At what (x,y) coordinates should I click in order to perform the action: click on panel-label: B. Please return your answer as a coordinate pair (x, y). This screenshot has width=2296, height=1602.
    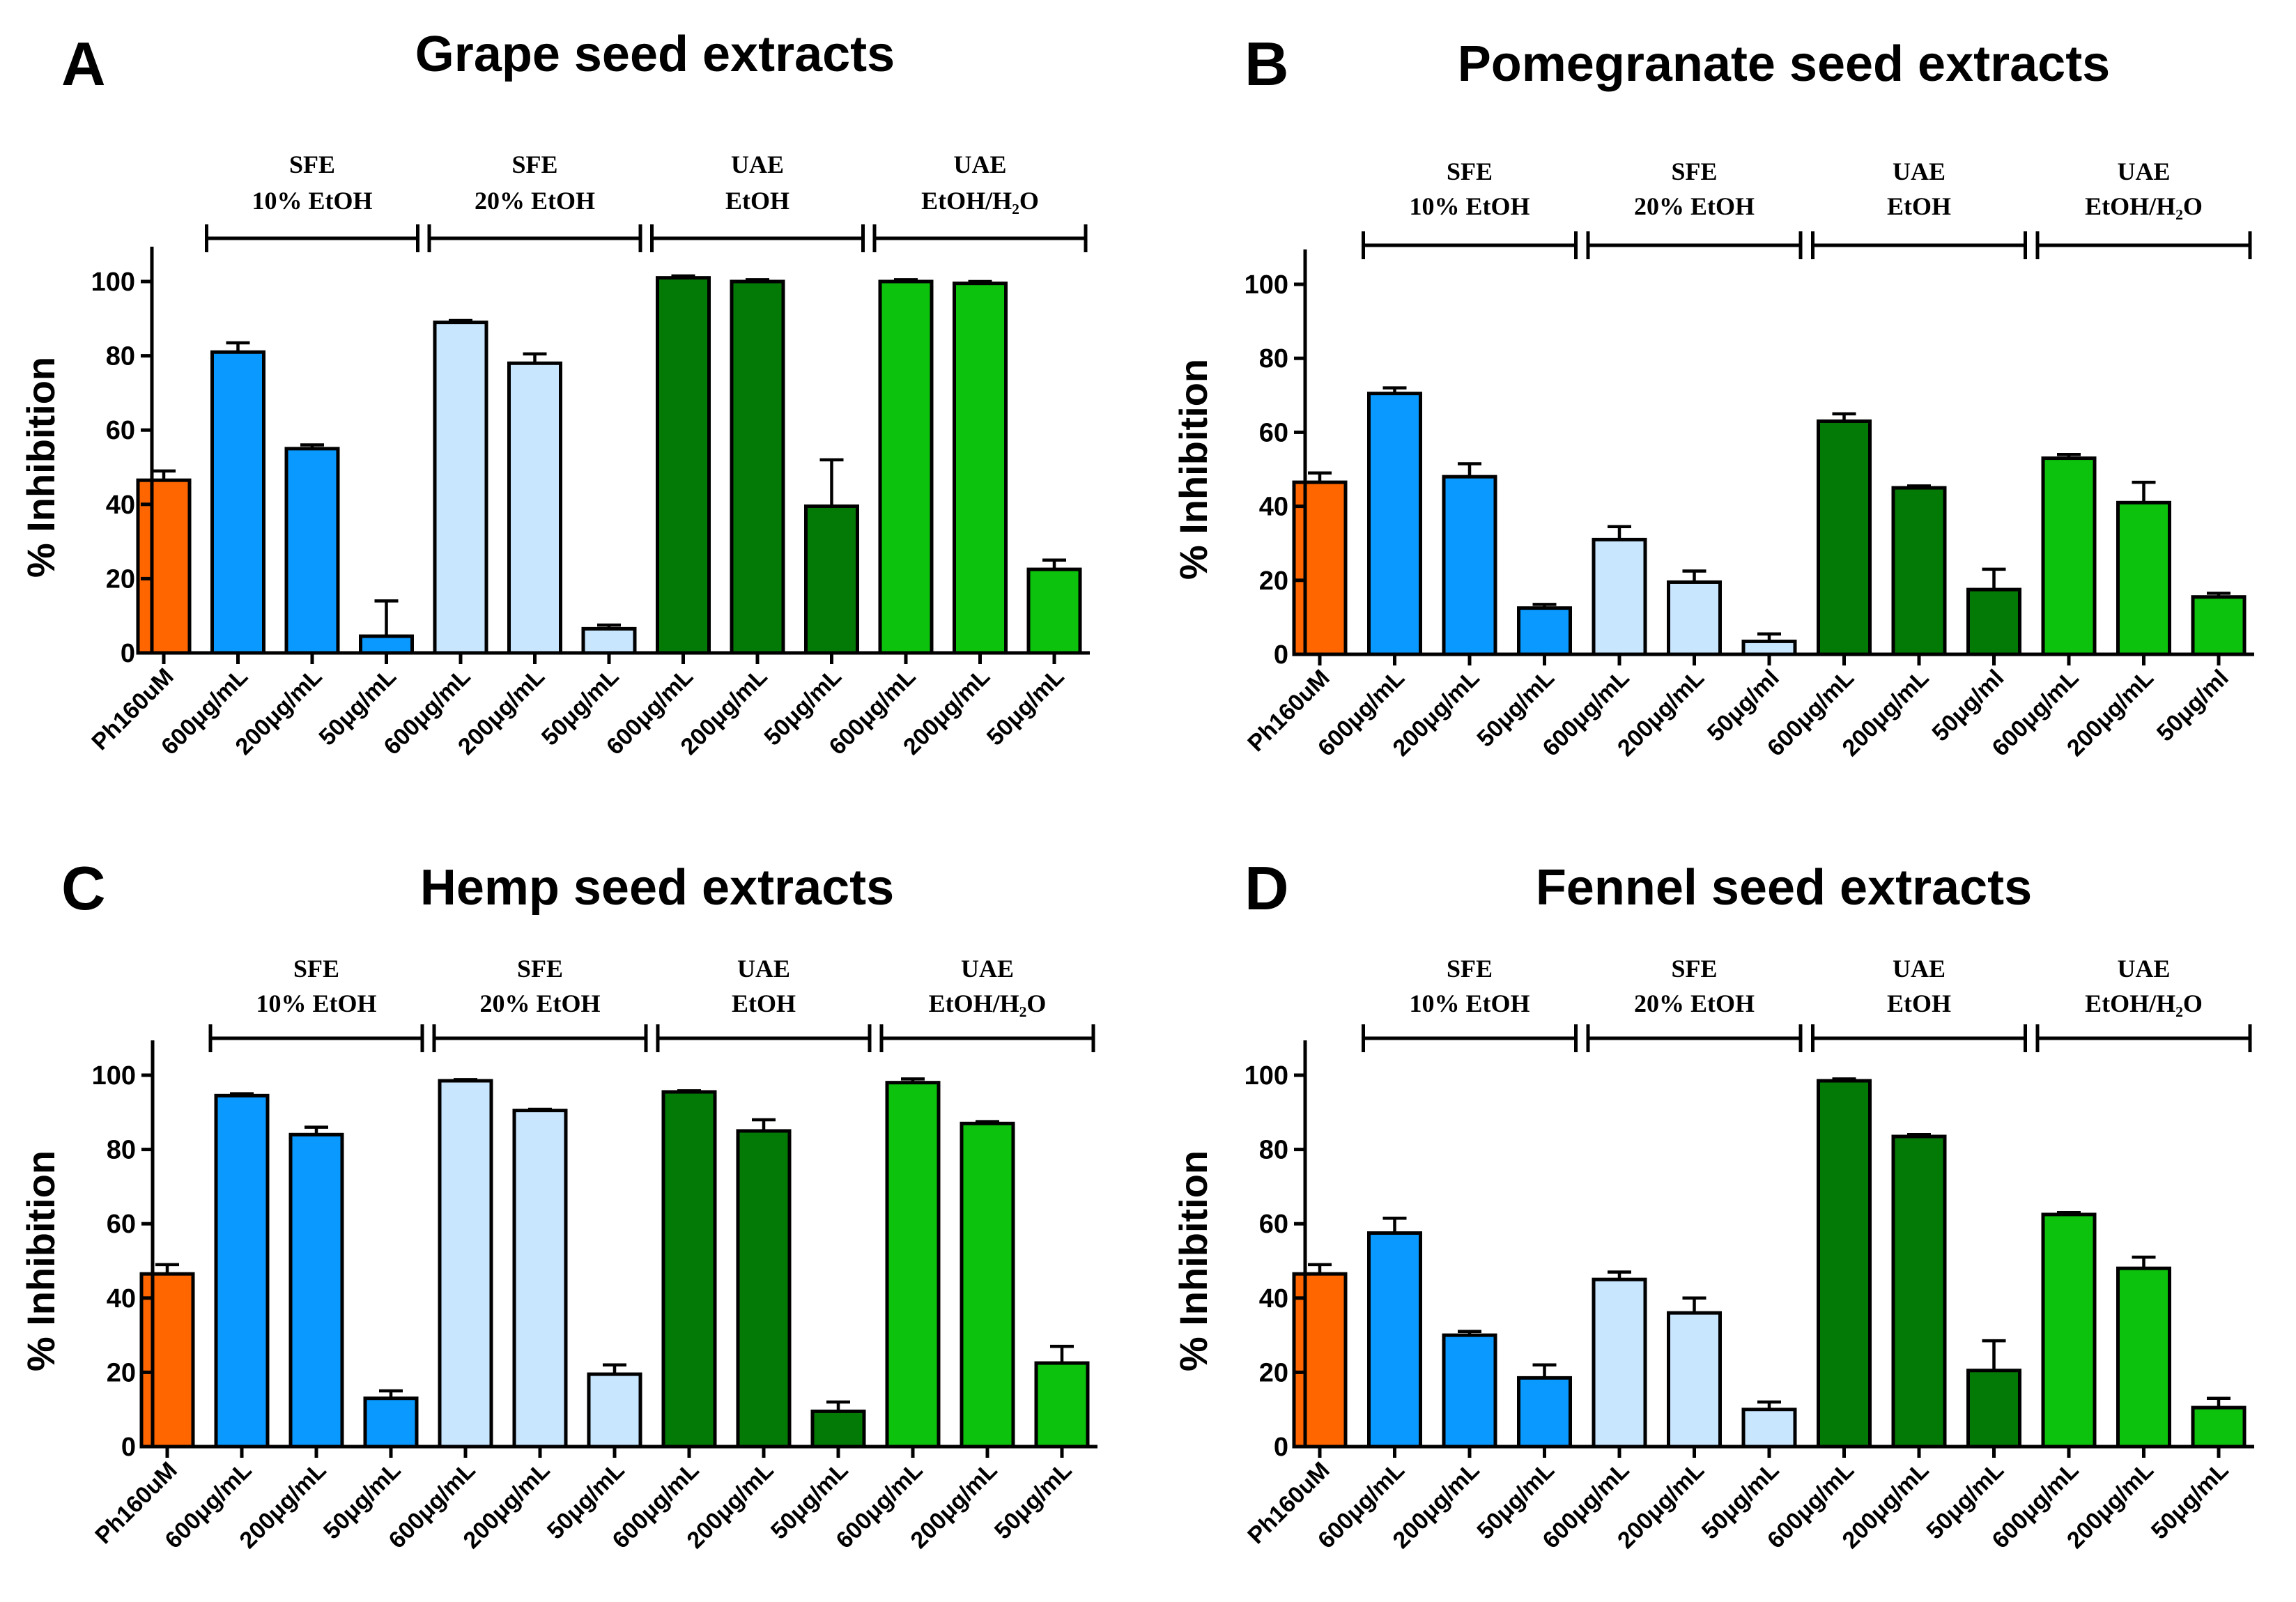
    Looking at the image, I should click on (1267, 63).